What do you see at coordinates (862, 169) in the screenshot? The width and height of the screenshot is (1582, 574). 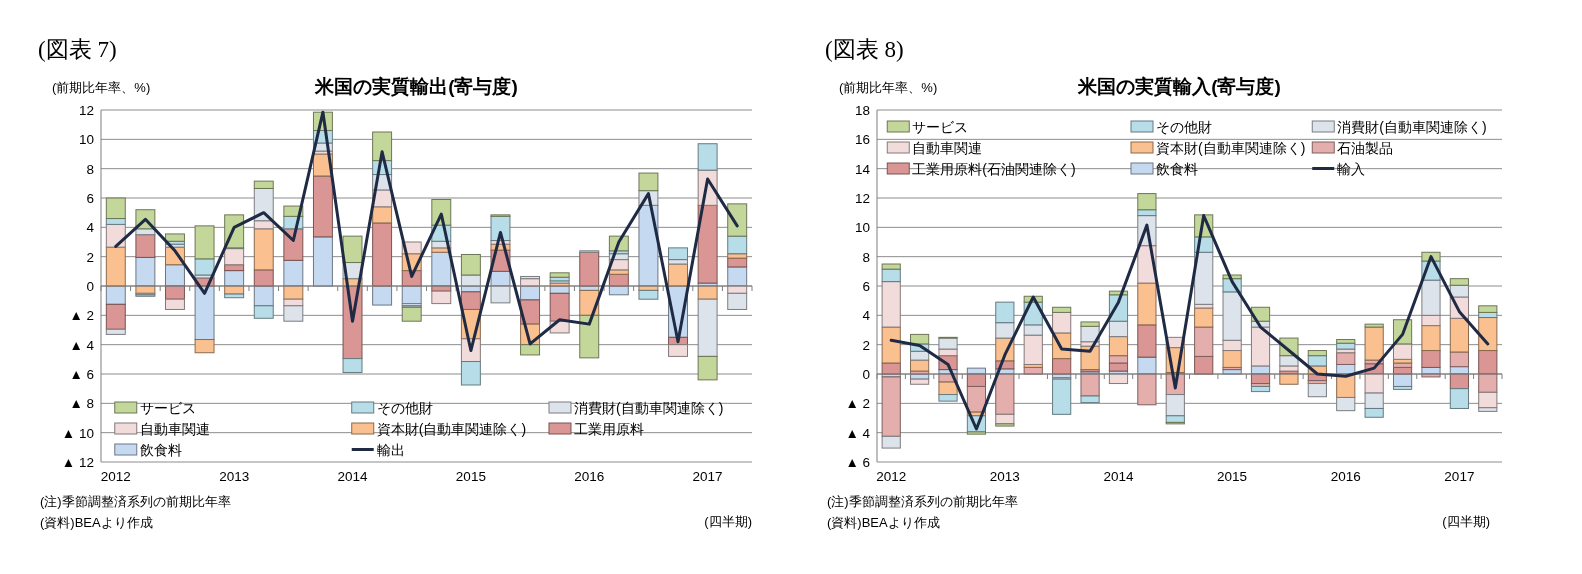 I see `y-tick-label: 14` at bounding box center [862, 169].